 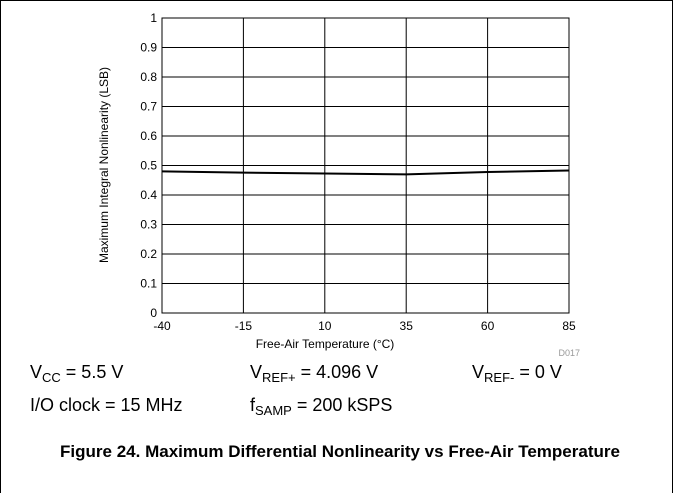 What do you see at coordinates (104, 165) in the screenshot?
I see `y-axis-label: Maximum Integral Nonlinearity (LSB)` at bounding box center [104, 165].